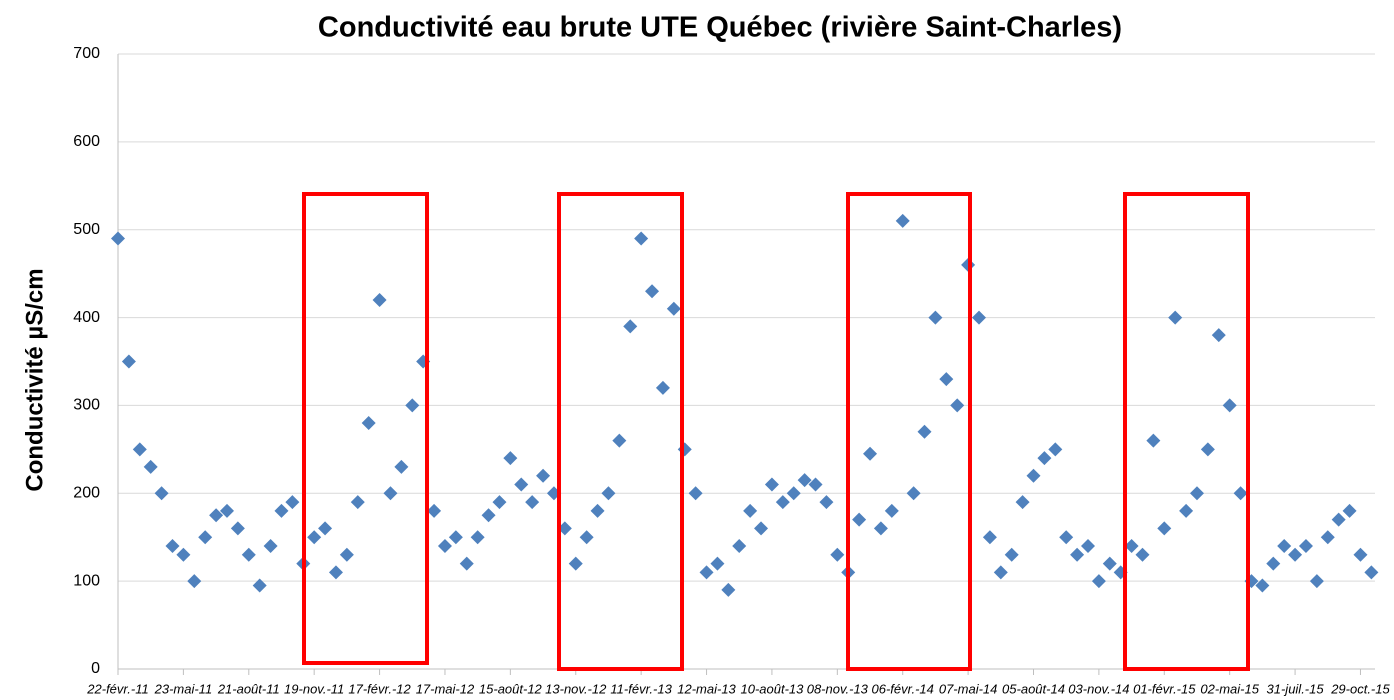  What do you see at coordinates (445, 688) in the screenshot?
I see `x-tick-label: 17-mai-12` at bounding box center [445, 688].